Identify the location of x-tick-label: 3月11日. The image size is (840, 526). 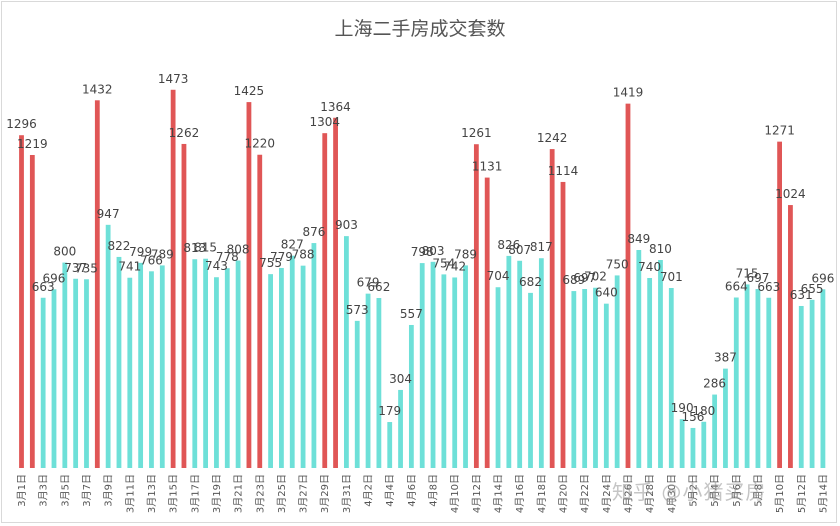
(130, 493).